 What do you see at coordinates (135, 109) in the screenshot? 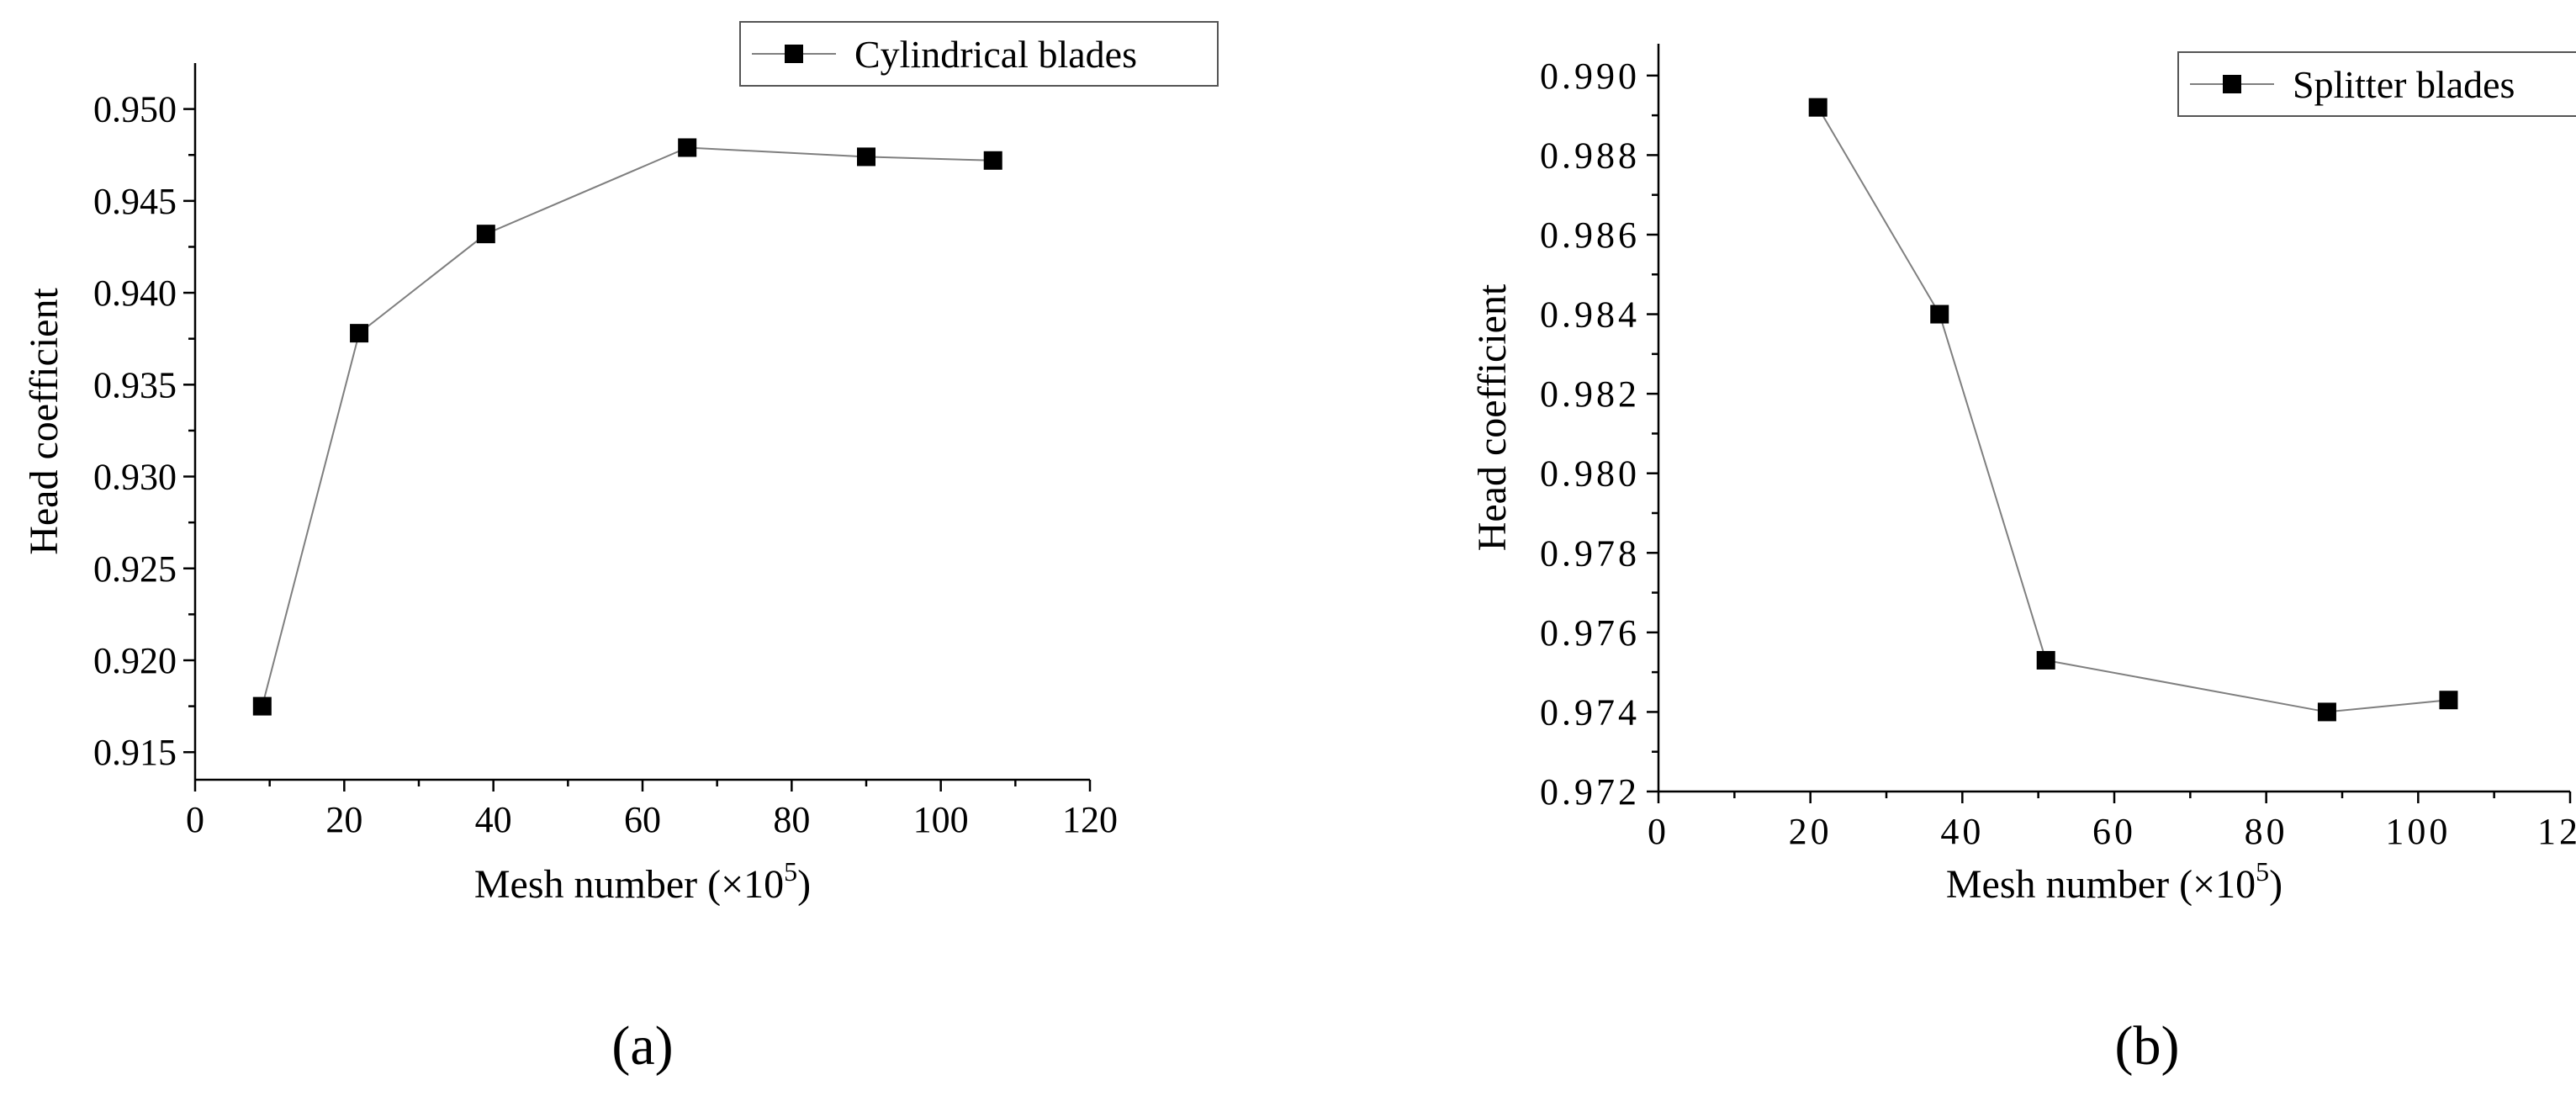
I see `y-tick-label: 0.950` at bounding box center [135, 109].